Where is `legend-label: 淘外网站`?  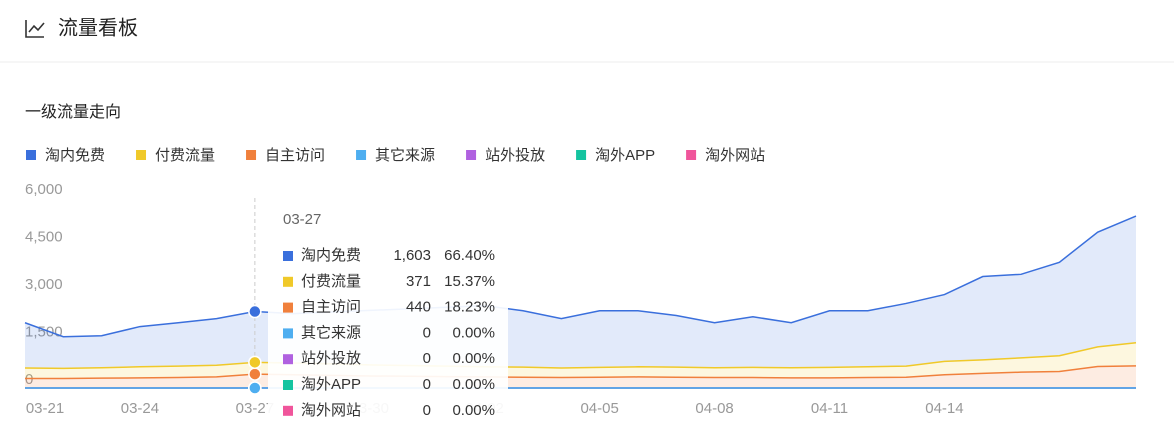
legend-label: 淘外网站 is located at coordinates (735, 155).